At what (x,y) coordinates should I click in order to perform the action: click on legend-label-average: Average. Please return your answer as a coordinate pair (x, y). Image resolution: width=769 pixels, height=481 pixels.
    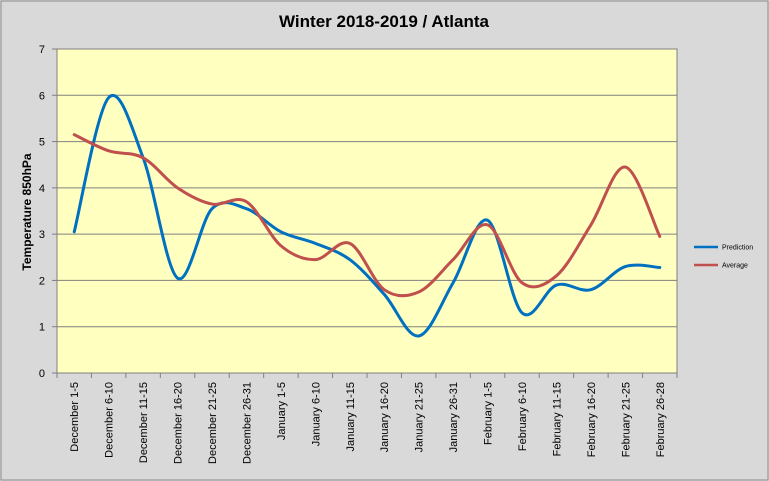
    Looking at the image, I should click on (735, 266).